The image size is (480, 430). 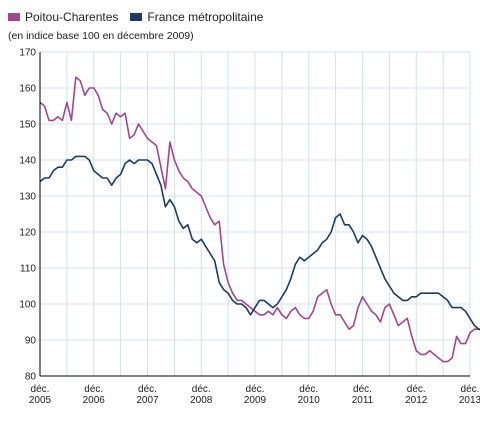 I want to click on x-tick-label: 2009, so click(x=255, y=400).